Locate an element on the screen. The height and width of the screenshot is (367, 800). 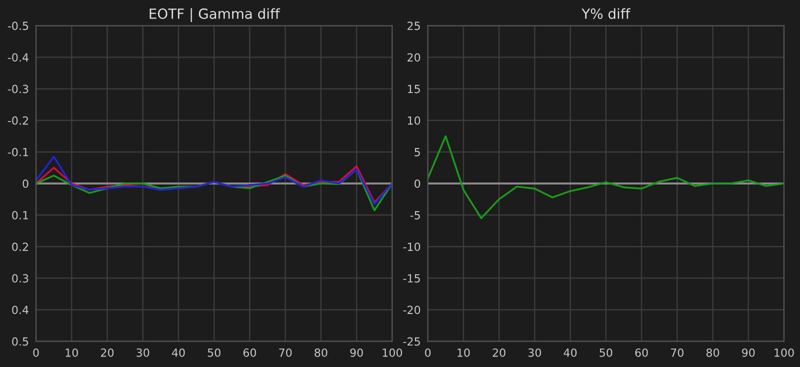
y-tick-label: 20 is located at coordinates (414, 57).